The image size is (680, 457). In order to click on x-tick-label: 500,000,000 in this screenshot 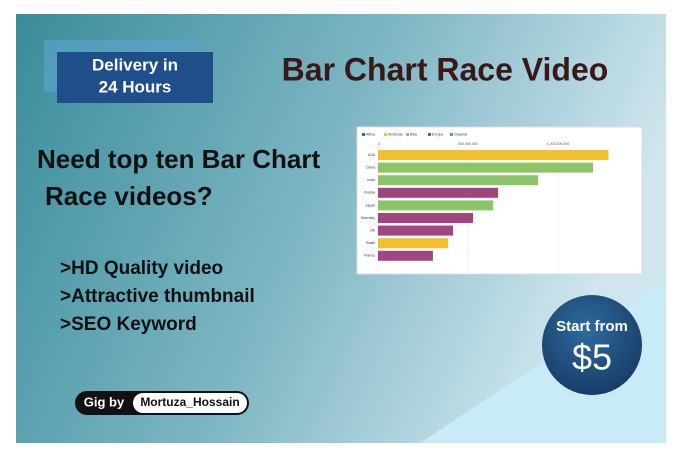, I will do `click(468, 144)`.